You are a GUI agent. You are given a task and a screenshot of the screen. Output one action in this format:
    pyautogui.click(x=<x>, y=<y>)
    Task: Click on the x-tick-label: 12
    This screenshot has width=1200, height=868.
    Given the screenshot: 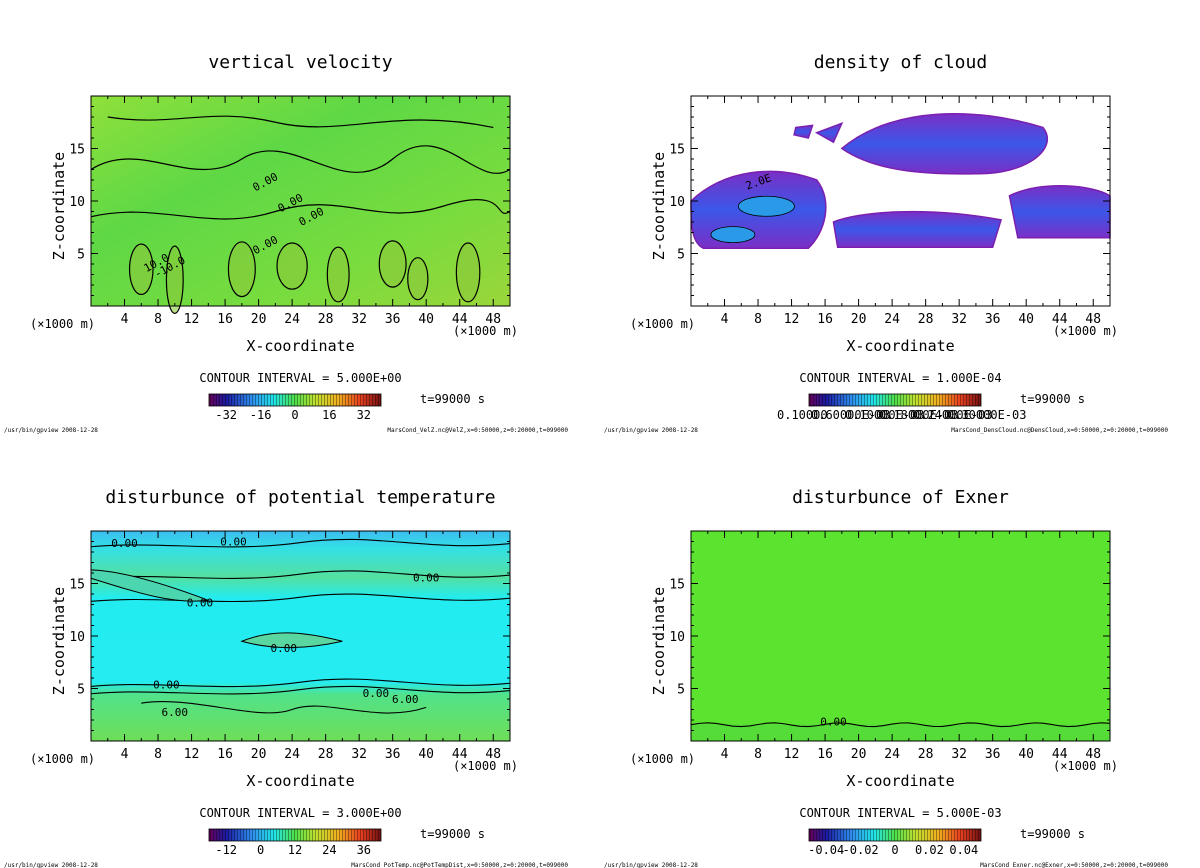 What is the action you would take?
    pyautogui.click(x=792, y=319)
    